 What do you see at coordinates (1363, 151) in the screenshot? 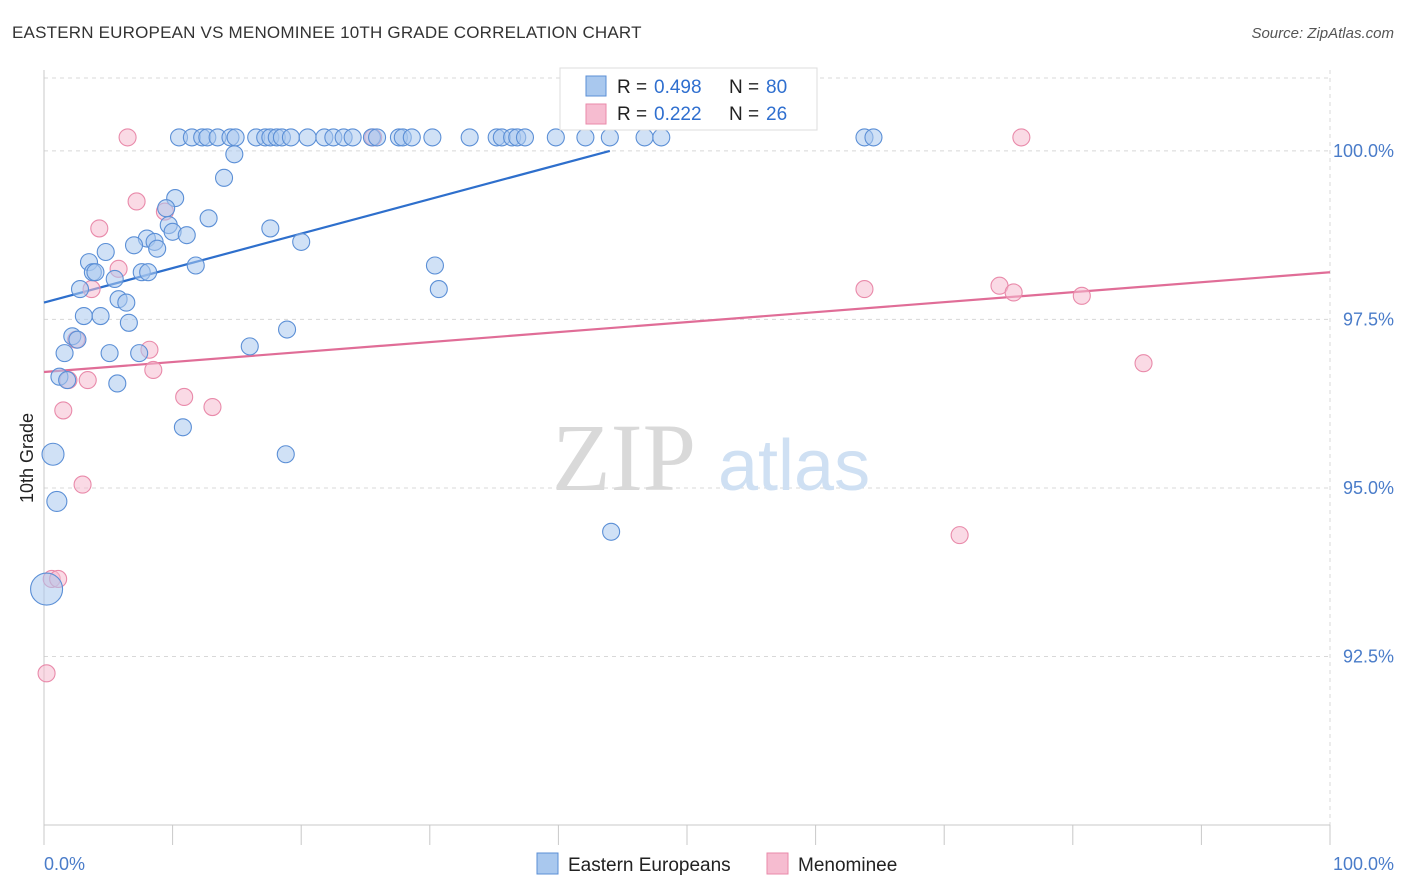
I see `y-tick-label: 100.0%` at bounding box center [1363, 151].